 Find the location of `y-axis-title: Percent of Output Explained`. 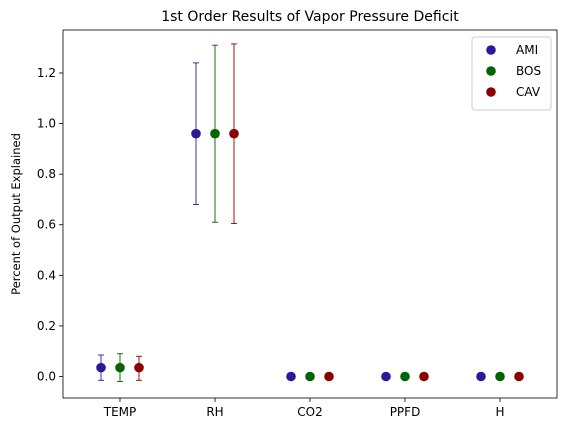

y-axis-title: Percent of Output Explained is located at coordinates (16, 214).